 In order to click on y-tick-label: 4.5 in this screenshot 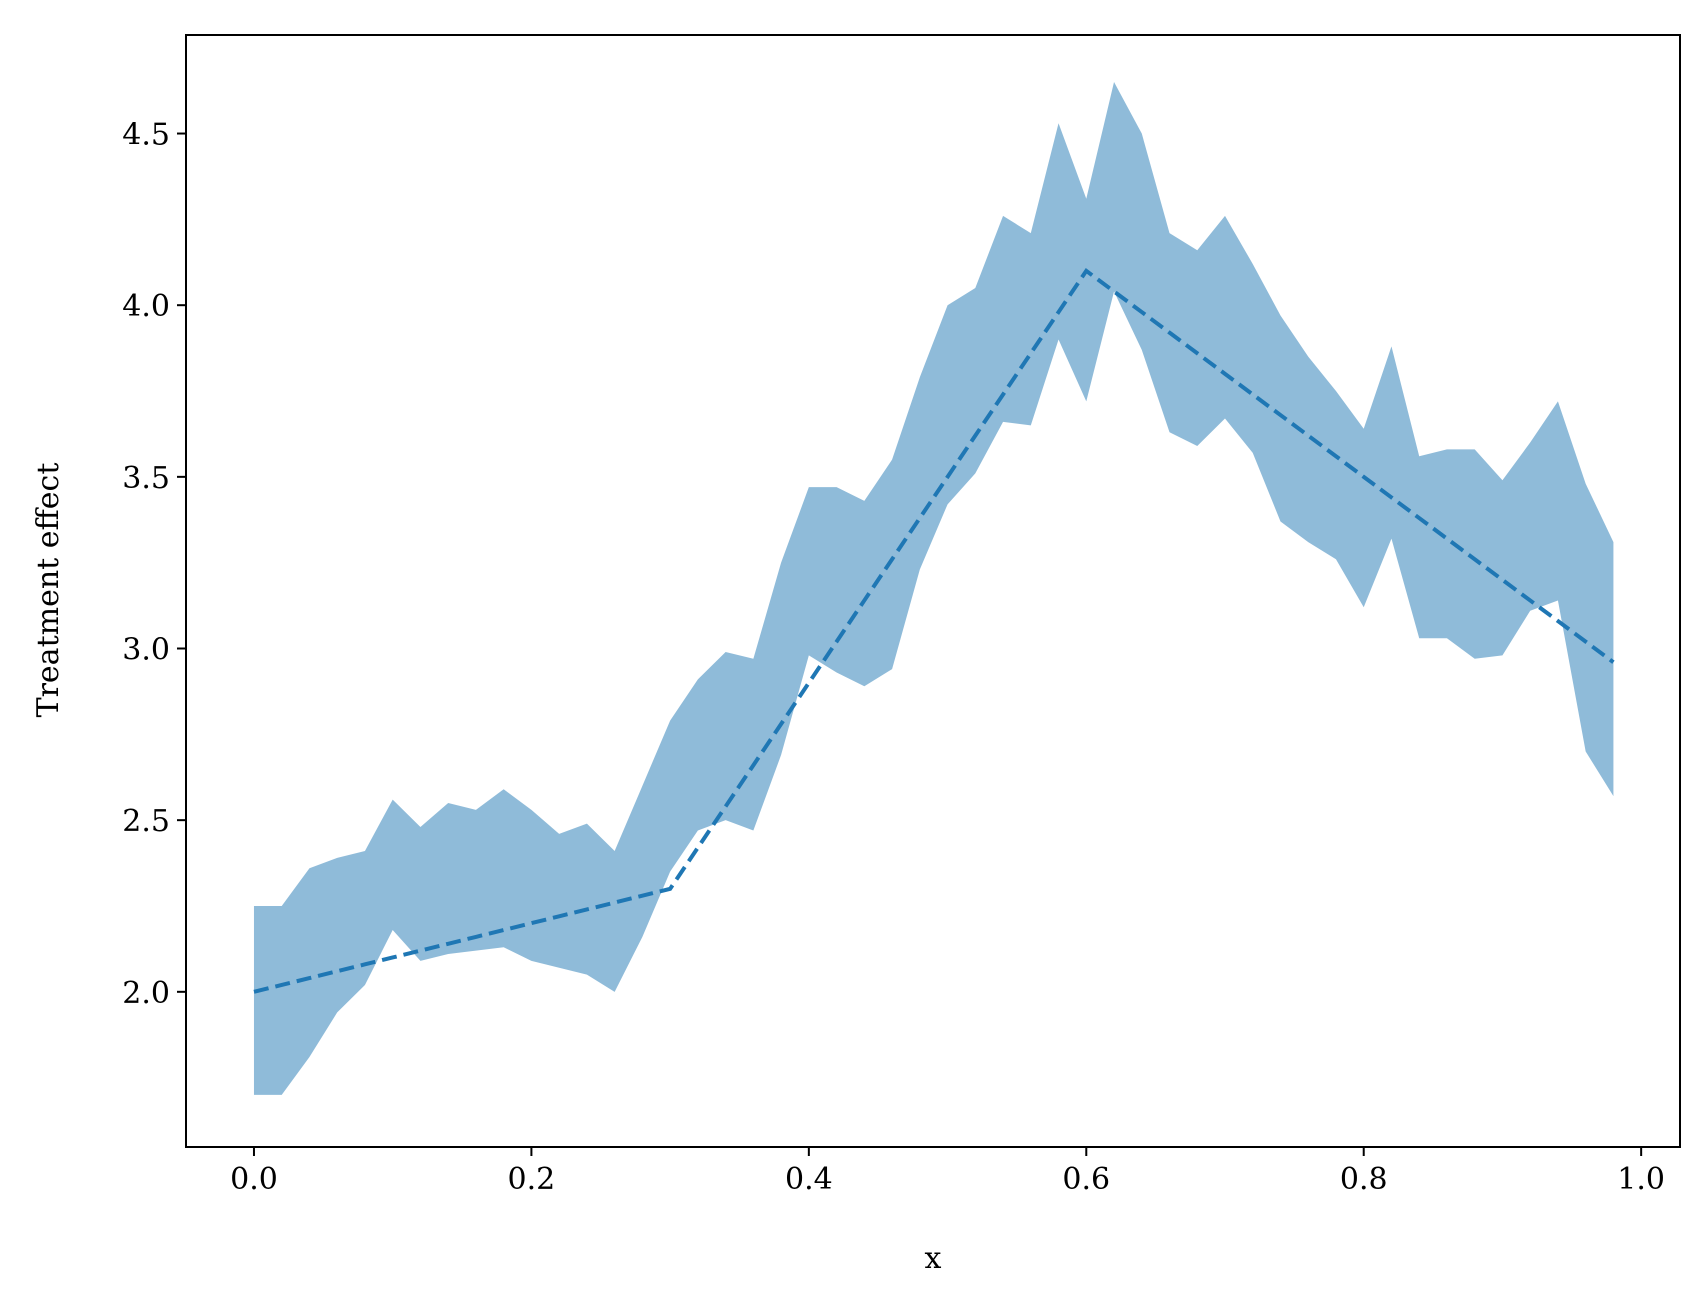, I will do `click(146, 135)`.